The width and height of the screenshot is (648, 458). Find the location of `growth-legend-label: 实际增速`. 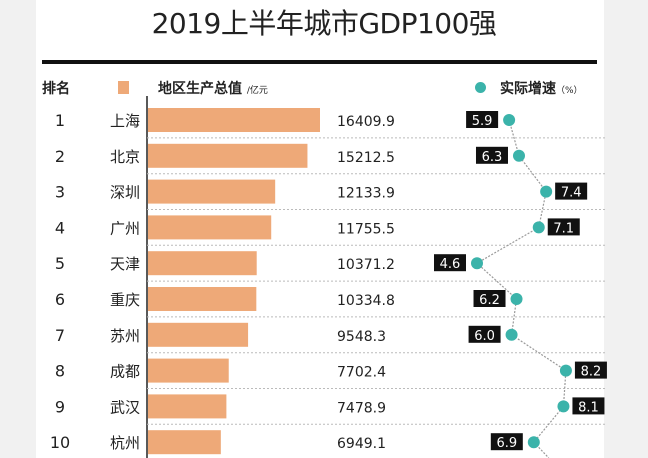

growth-legend-label: 实际增速 is located at coordinates (528, 89).